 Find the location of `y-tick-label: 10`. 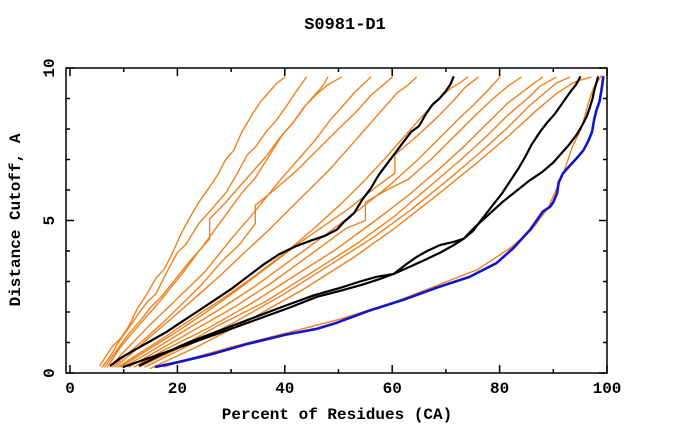

y-tick-label: 10 is located at coordinates (50, 67).